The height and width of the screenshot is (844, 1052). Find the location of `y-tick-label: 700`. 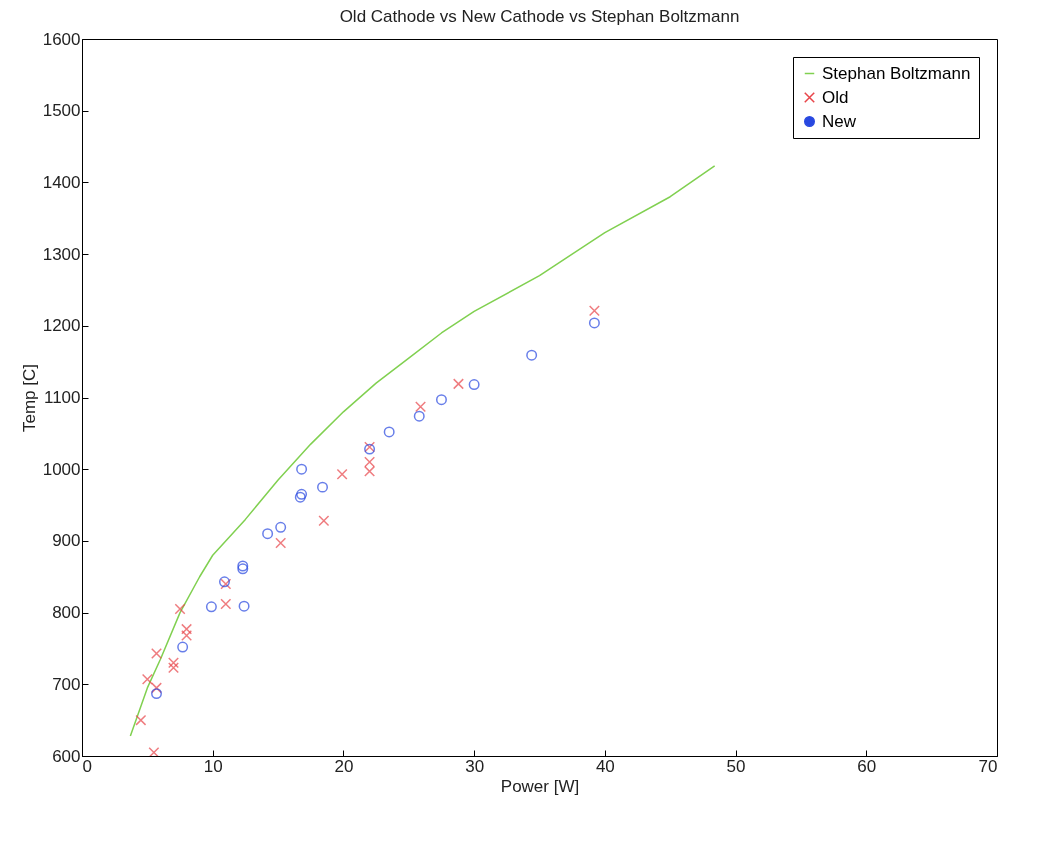

y-tick-label: 700 is located at coordinates (66, 684).